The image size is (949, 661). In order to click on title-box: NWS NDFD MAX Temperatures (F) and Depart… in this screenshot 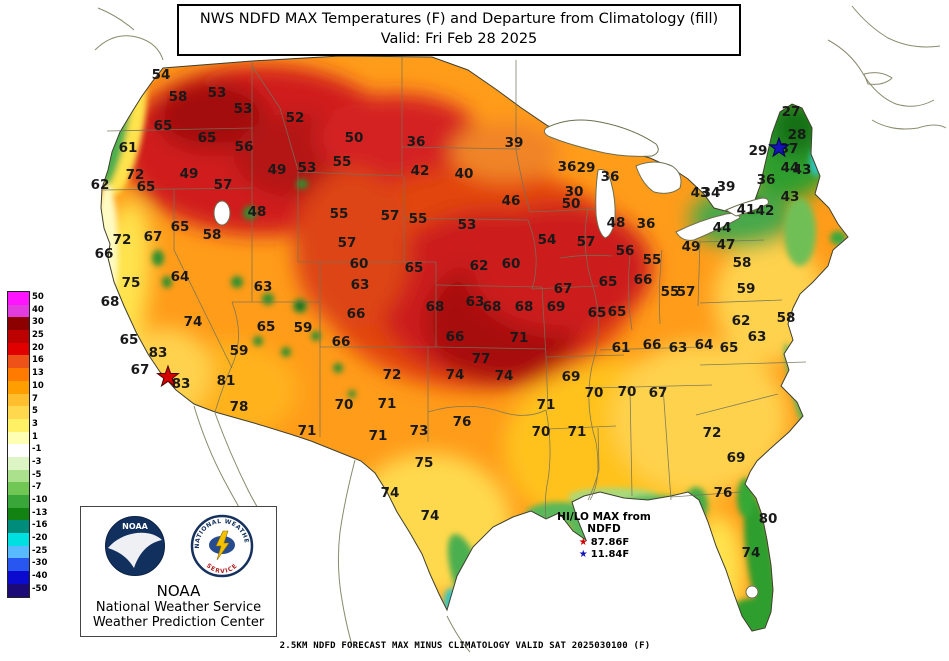, I will do `click(459, 30)`.